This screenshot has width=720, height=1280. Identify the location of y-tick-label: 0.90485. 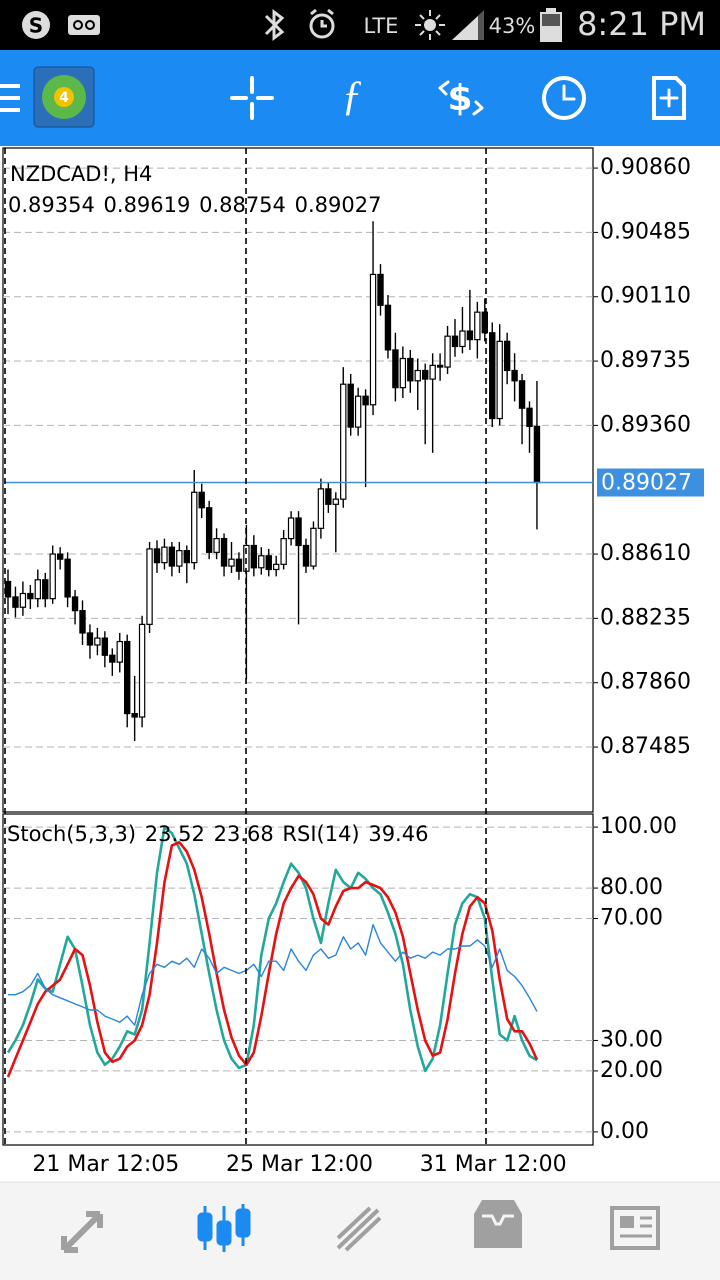
(645, 231).